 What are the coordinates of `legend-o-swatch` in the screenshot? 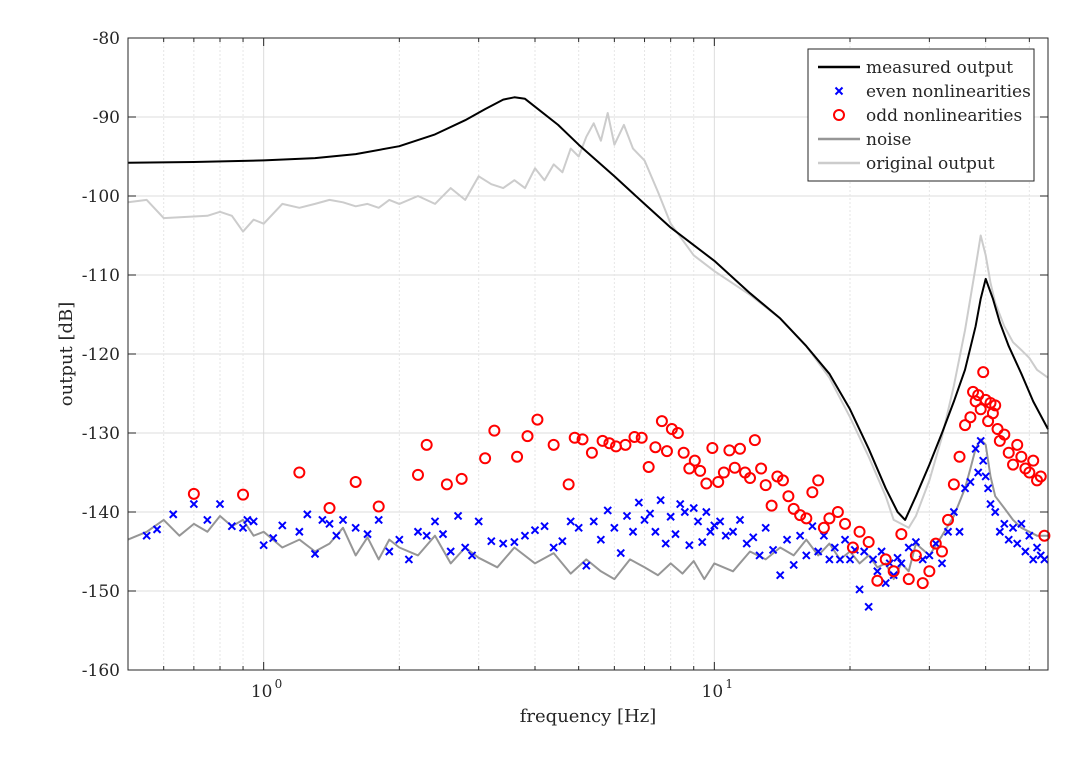 It's located at (839, 115).